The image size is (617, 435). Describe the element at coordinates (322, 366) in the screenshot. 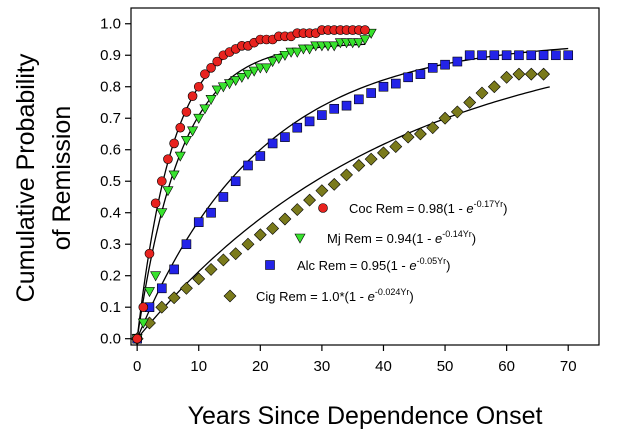

I see `x-tick-label: 30` at that location.